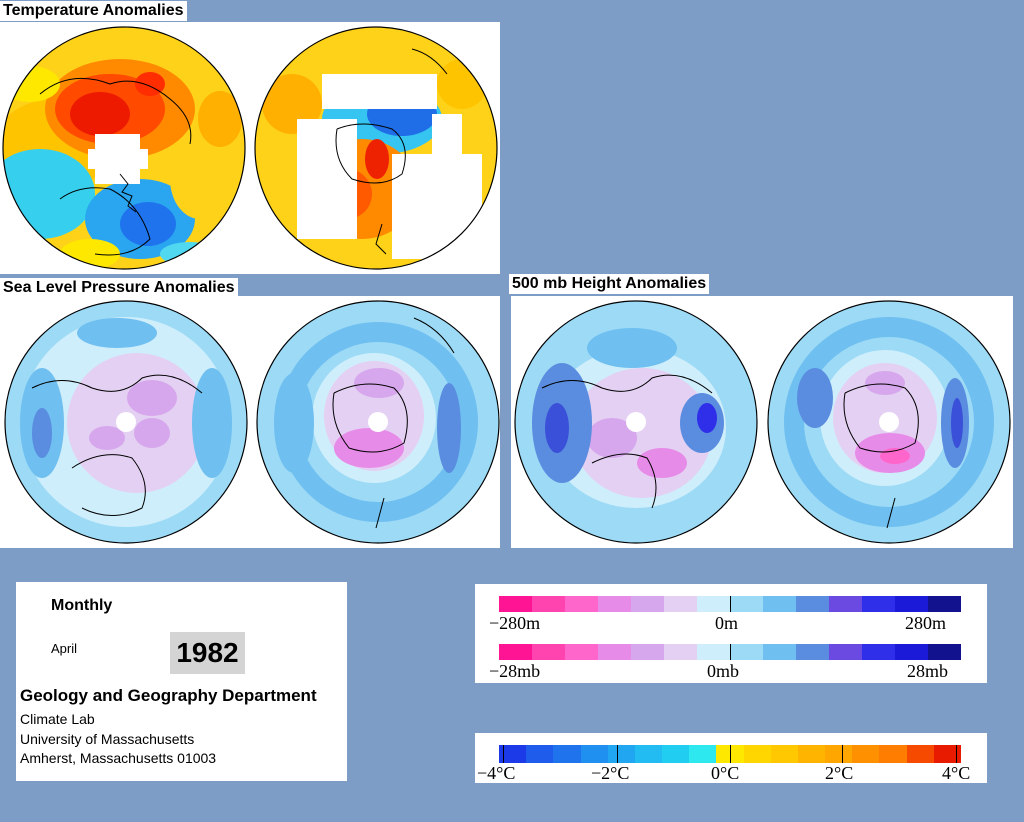  What do you see at coordinates (928, 671) in the screenshot?
I see `pressure-max-label: 28mb` at bounding box center [928, 671].